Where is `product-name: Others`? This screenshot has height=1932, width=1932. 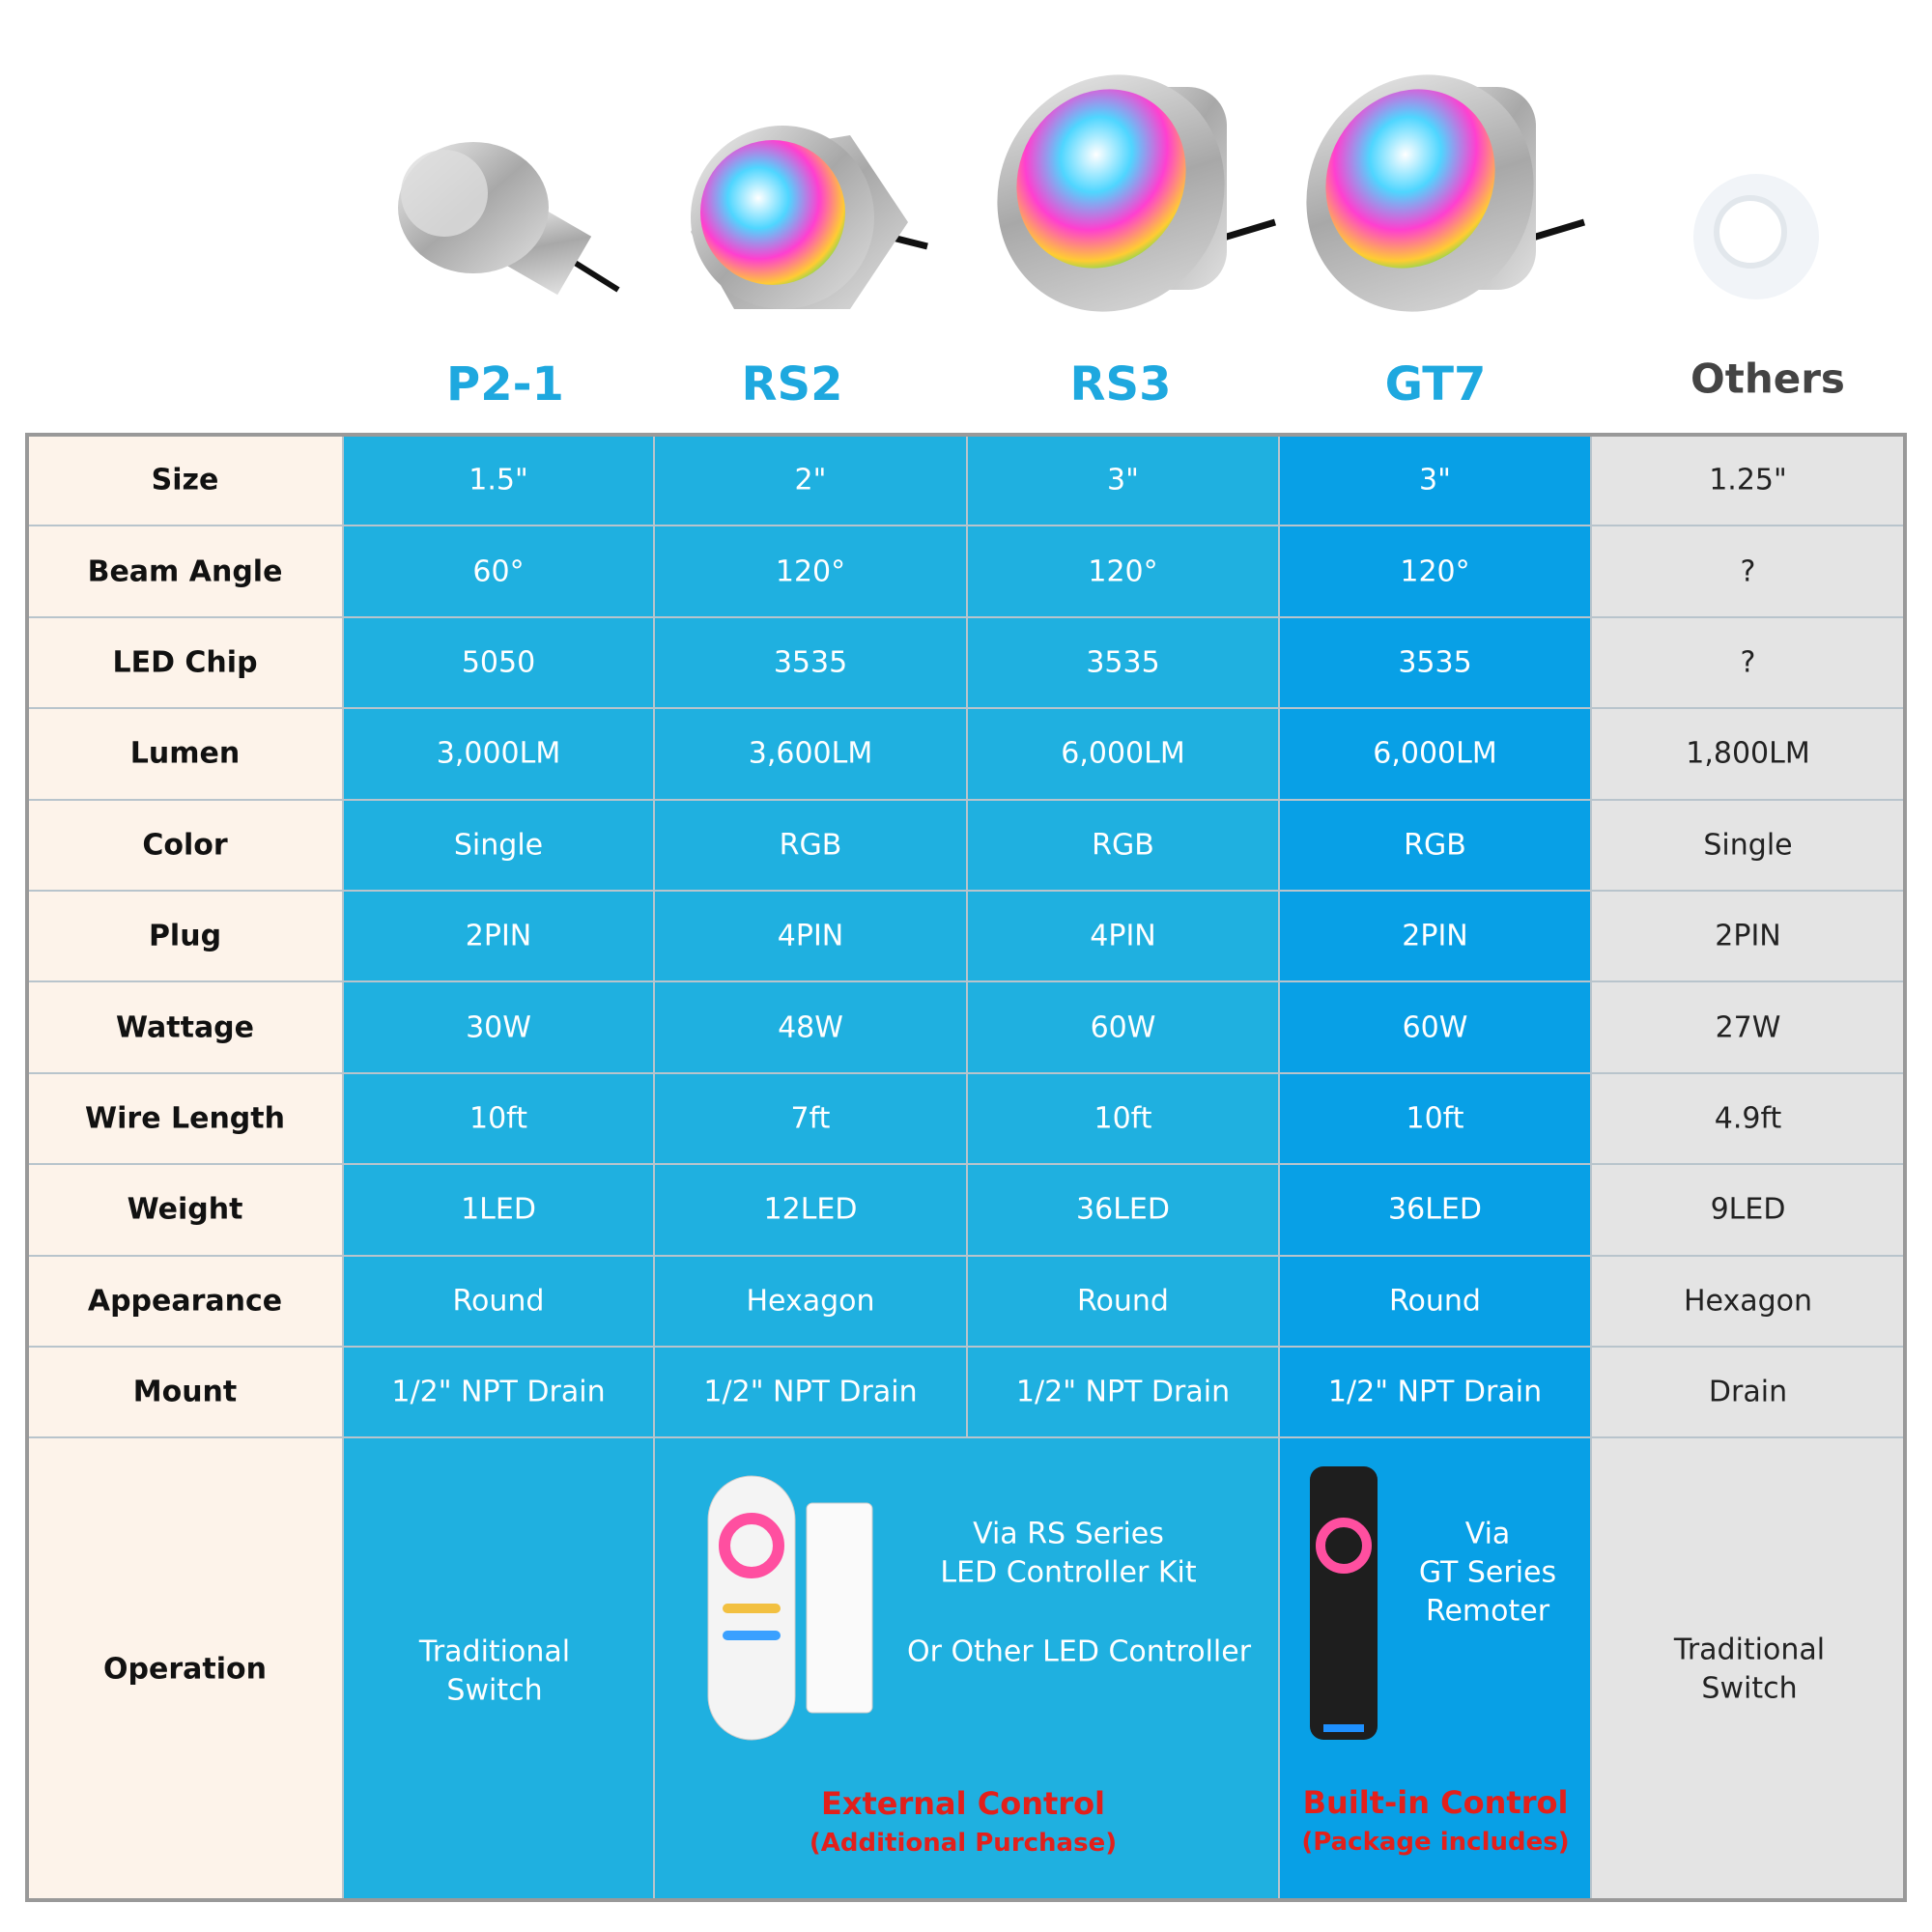 product-name: Others is located at coordinates (1767, 379).